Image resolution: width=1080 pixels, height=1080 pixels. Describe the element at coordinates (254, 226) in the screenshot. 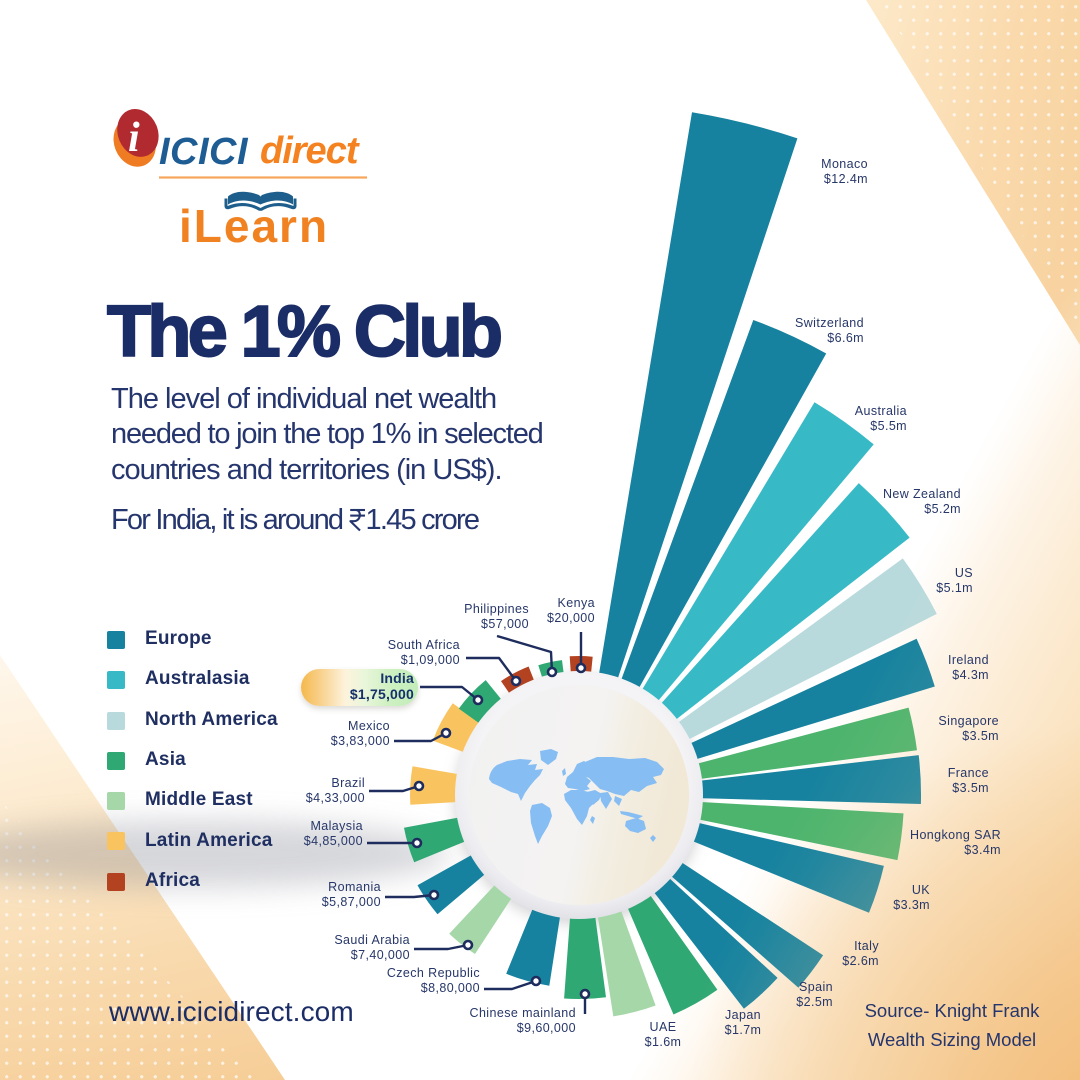

I see `svg-text: iLearn` at that location.